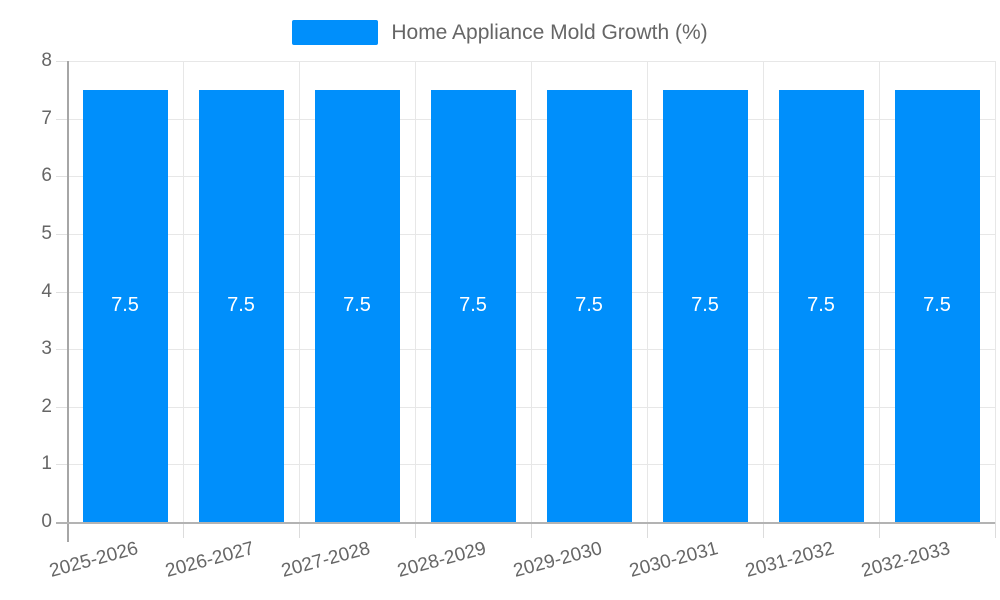 The width and height of the screenshot is (1000, 600). I want to click on x-axis-line, so click(525, 523).